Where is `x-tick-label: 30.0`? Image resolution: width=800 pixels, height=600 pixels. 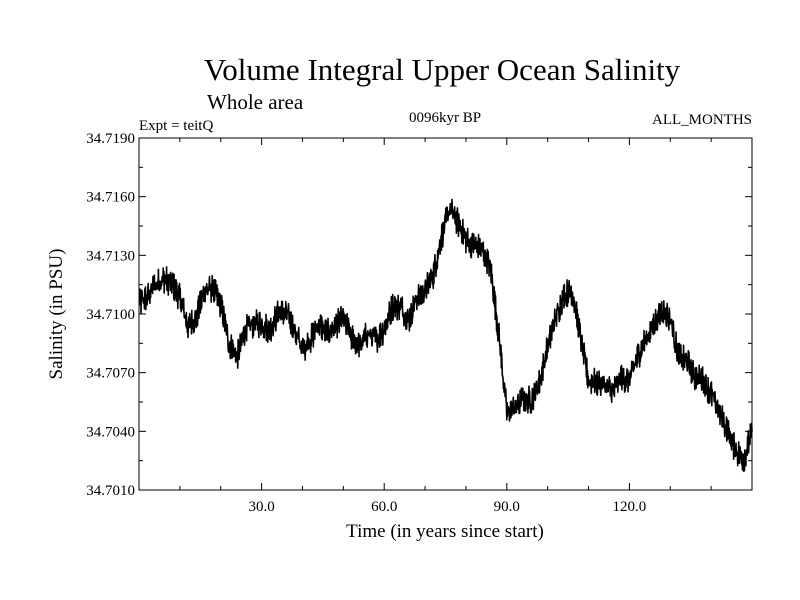 x-tick-label: 30.0 is located at coordinates (261, 507).